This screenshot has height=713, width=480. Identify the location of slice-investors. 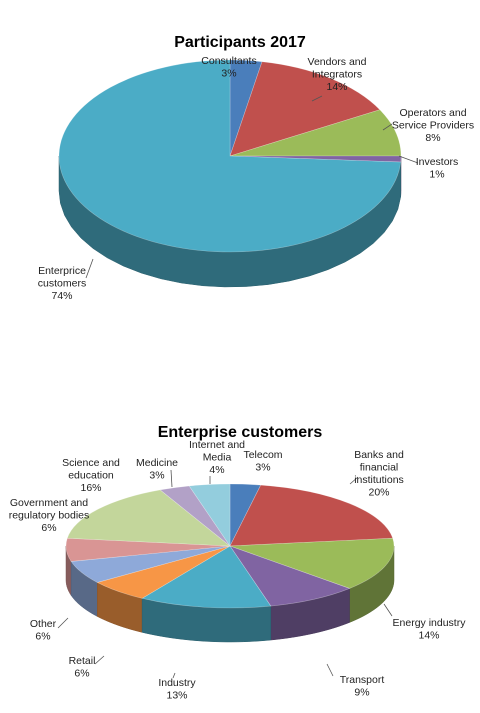
(315, 159).